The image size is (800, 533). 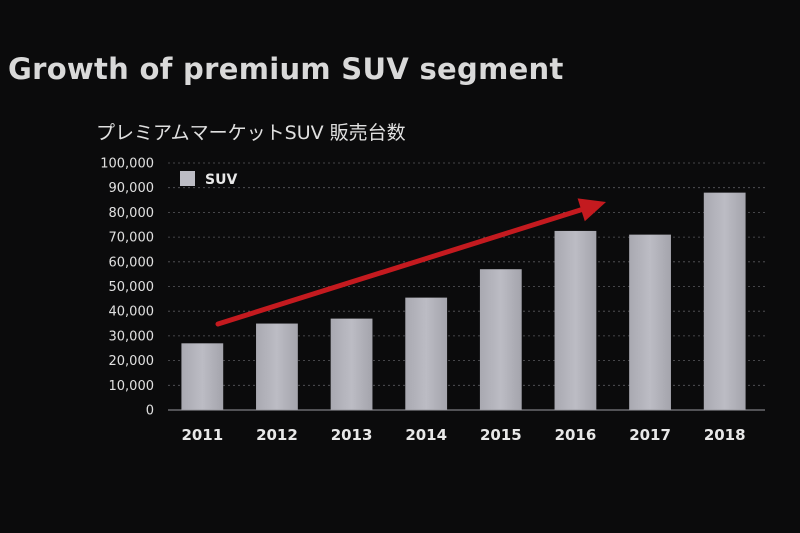 I want to click on x-tick-label: 2011, so click(x=202, y=435).